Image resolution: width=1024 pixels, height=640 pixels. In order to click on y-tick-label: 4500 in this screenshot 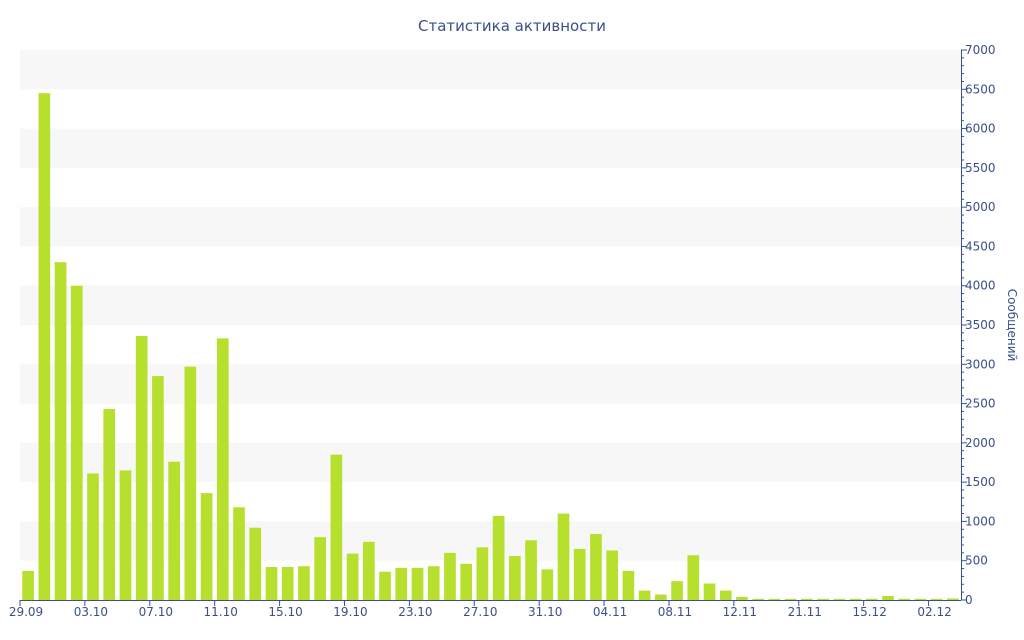, I will do `click(980, 246)`.